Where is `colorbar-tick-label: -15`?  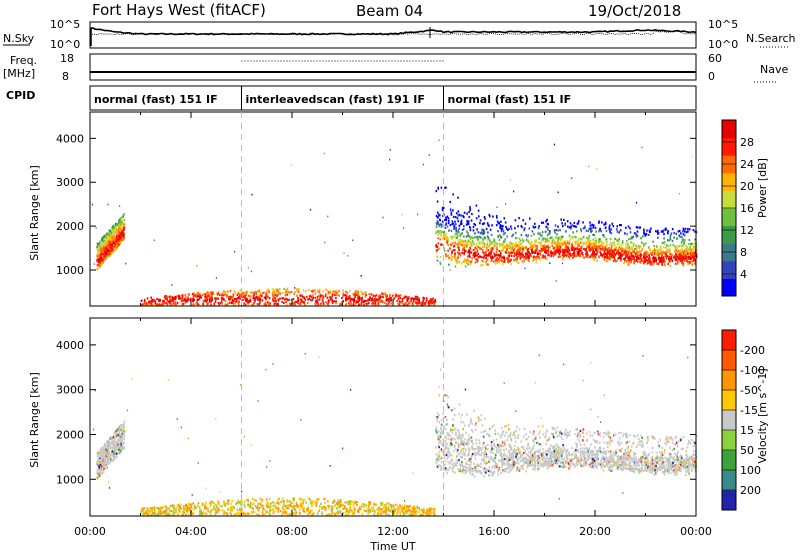
colorbar-tick-label: -15 is located at coordinates (749, 410).